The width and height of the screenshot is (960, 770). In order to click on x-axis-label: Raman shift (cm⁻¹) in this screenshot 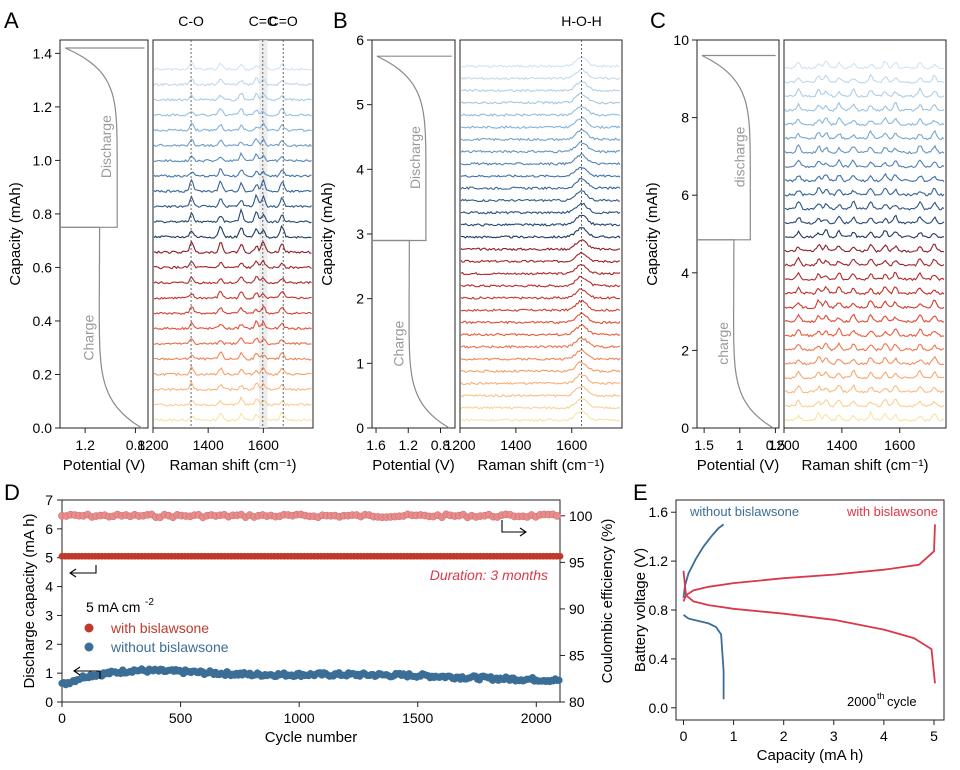, I will do `click(864, 465)`.